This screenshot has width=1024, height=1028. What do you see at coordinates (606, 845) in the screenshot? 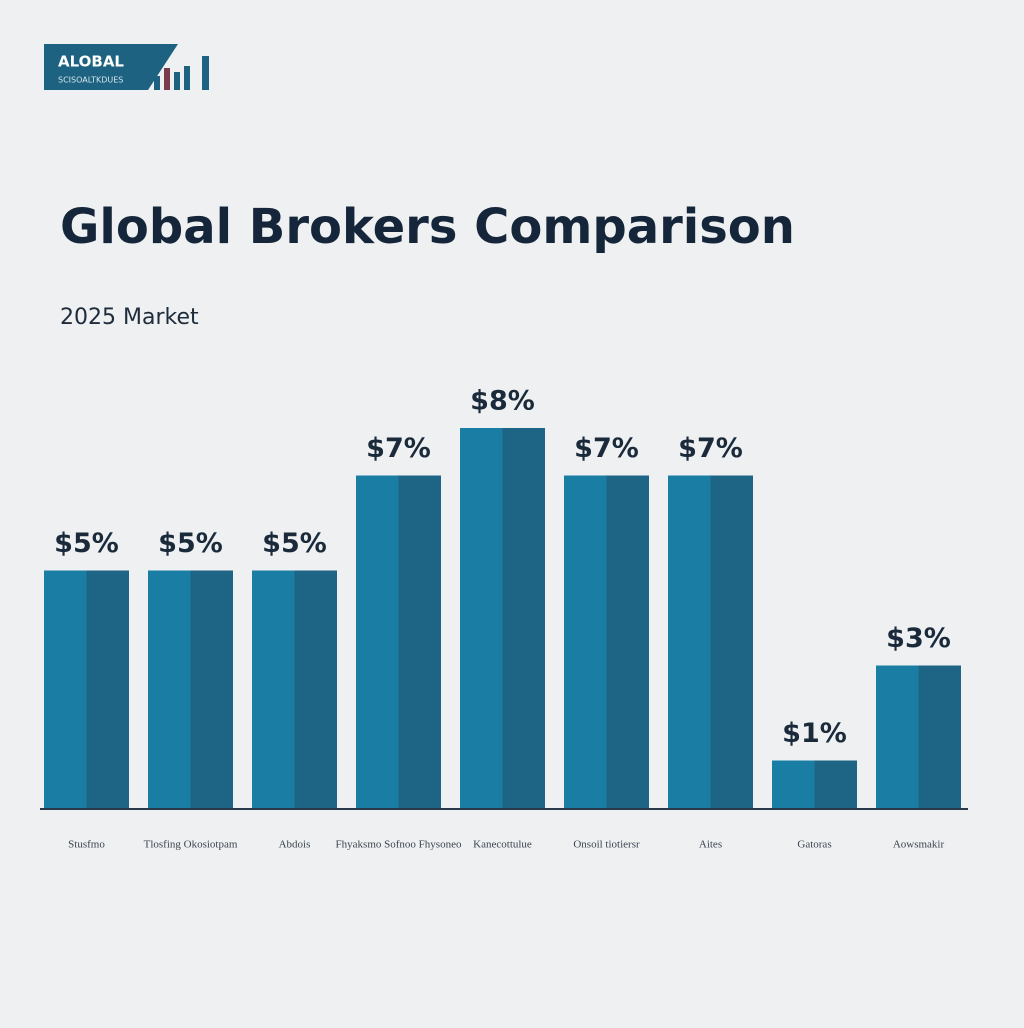
I see `x-tick-label: Onsoil tiotiersr` at bounding box center [606, 845].